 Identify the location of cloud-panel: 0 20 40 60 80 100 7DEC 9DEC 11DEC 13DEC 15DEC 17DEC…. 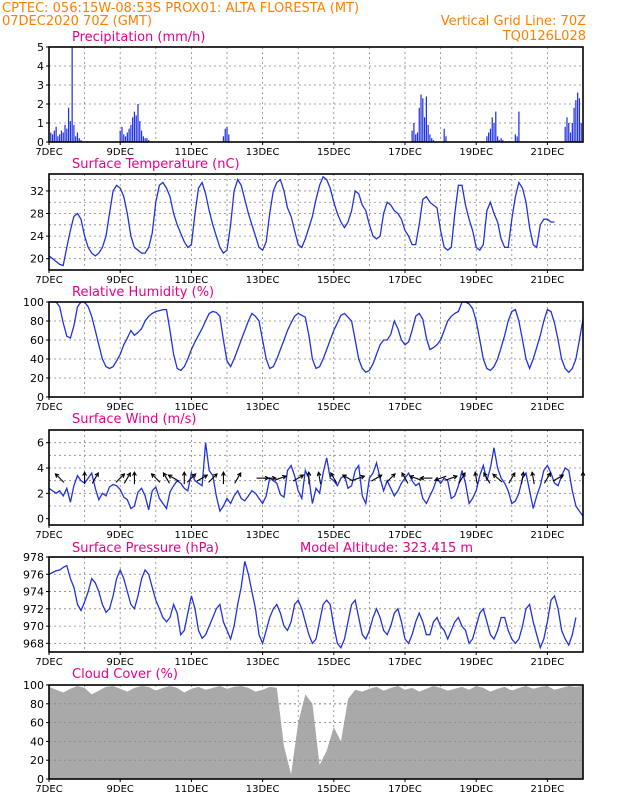
(303, 737).